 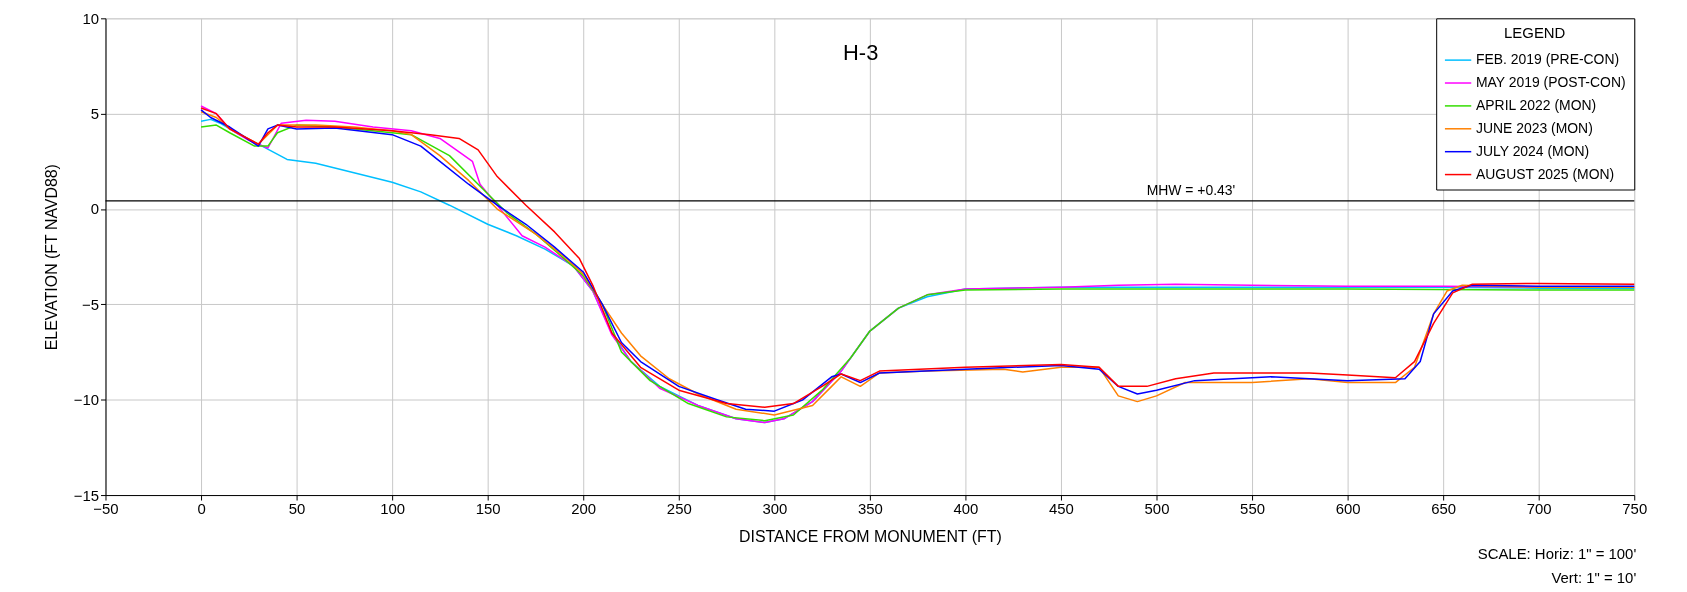 What do you see at coordinates (861, 53) in the screenshot?
I see `text: H-3` at bounding box center [861, 53].